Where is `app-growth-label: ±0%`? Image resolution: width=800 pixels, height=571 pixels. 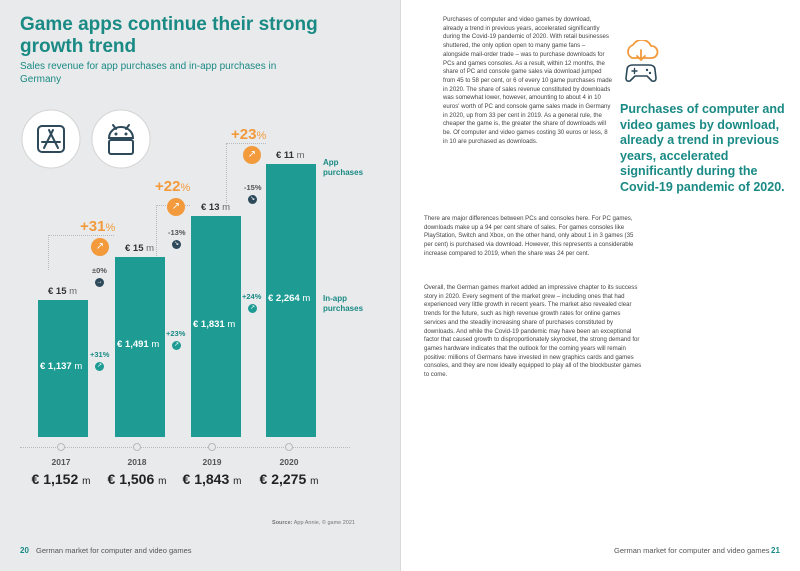 app-growth-label: ±0% is located at coordinates (99, 270).